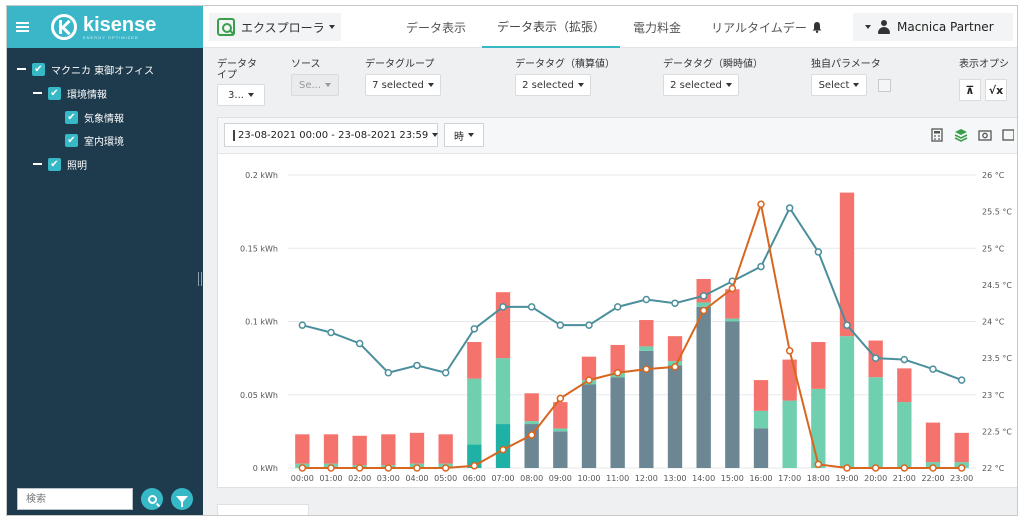 The width and height of the screenshot is (1024, 521). What do you see at coordinates (551, 27) in the screenshot?
I see `tab-data-view-extended: データ表示（拡張）` at bounding box center [551, 27].